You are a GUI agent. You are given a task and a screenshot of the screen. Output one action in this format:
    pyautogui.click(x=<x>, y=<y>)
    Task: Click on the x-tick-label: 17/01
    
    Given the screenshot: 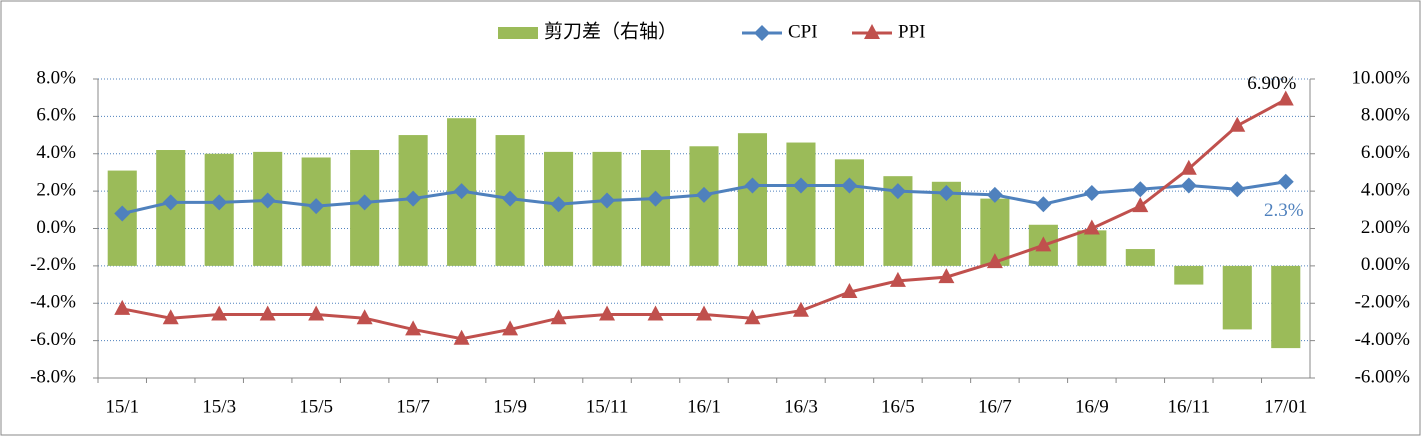 What is the action you would take?
    pyautogui.click(x=1285, y=406)
    